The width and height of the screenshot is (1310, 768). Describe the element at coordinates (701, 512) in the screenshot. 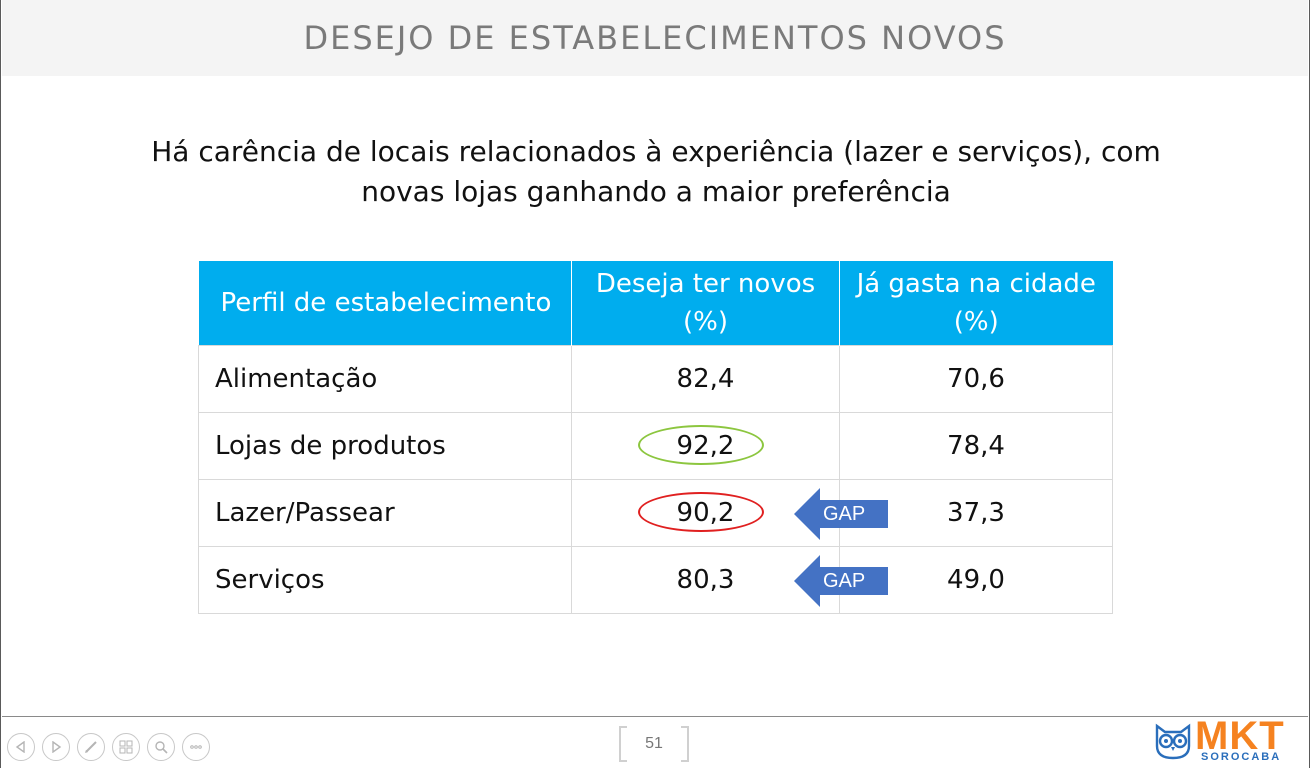

I see `red-highlight-ellipse` at that location.